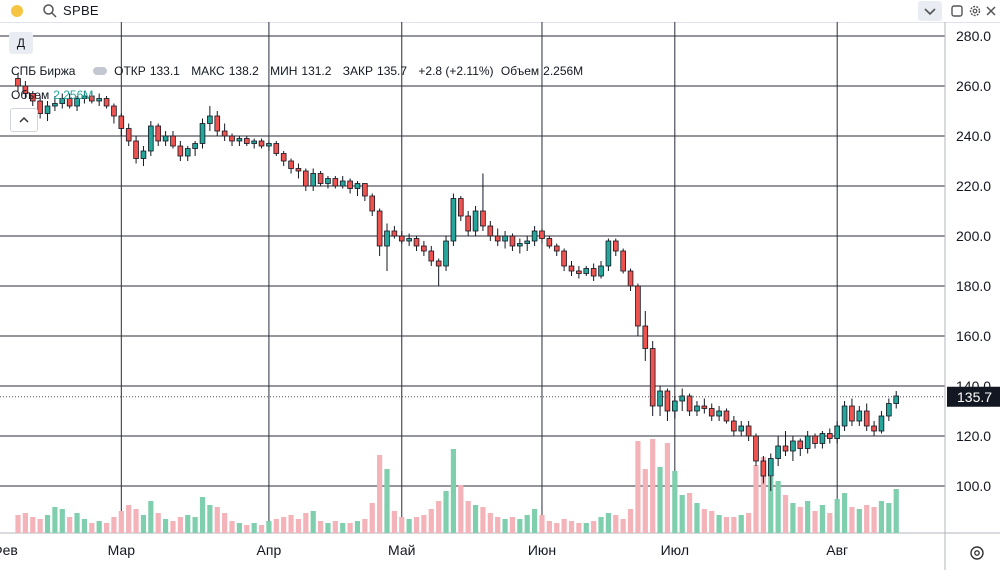 The image size is (1000, 570). Describe the element at coordinates (991, 11) in the screenshot. I see `close-icon` at that location.